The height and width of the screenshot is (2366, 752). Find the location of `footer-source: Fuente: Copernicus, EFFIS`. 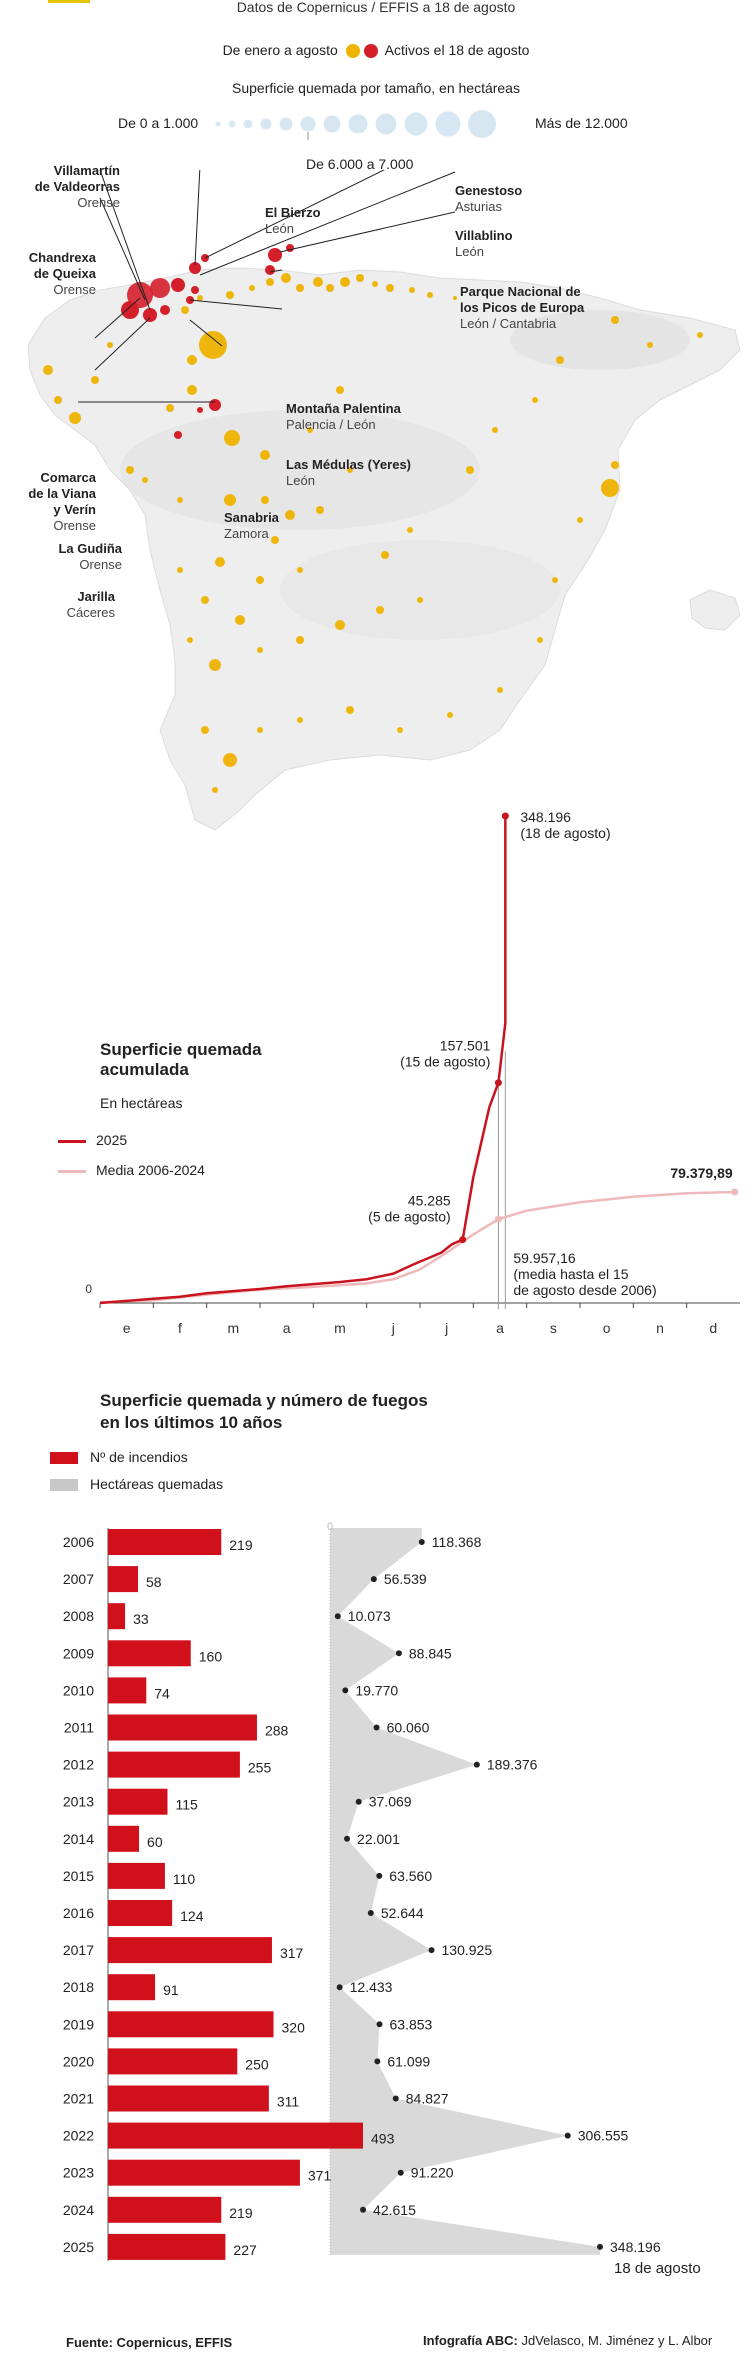

footer-source: Fuente: Copernicus, EFFIS is located at coordinates (149, 2342).